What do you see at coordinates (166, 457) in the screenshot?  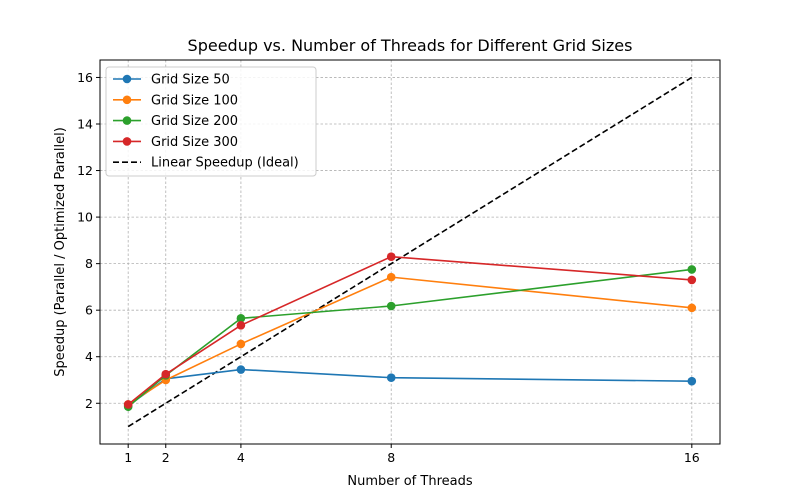 I see `x-tick-label: 2` at bounding box center [166, 457].